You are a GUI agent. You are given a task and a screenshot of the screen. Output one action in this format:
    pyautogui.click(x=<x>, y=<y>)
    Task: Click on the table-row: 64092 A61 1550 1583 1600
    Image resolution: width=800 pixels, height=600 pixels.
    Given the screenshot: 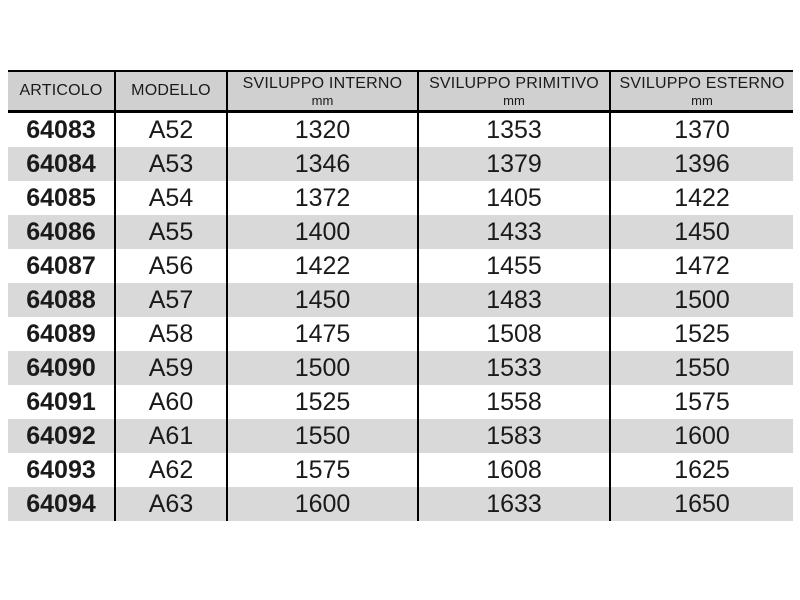 What is the action you would take?
    pyautogui.click(x=400, y=436)
    